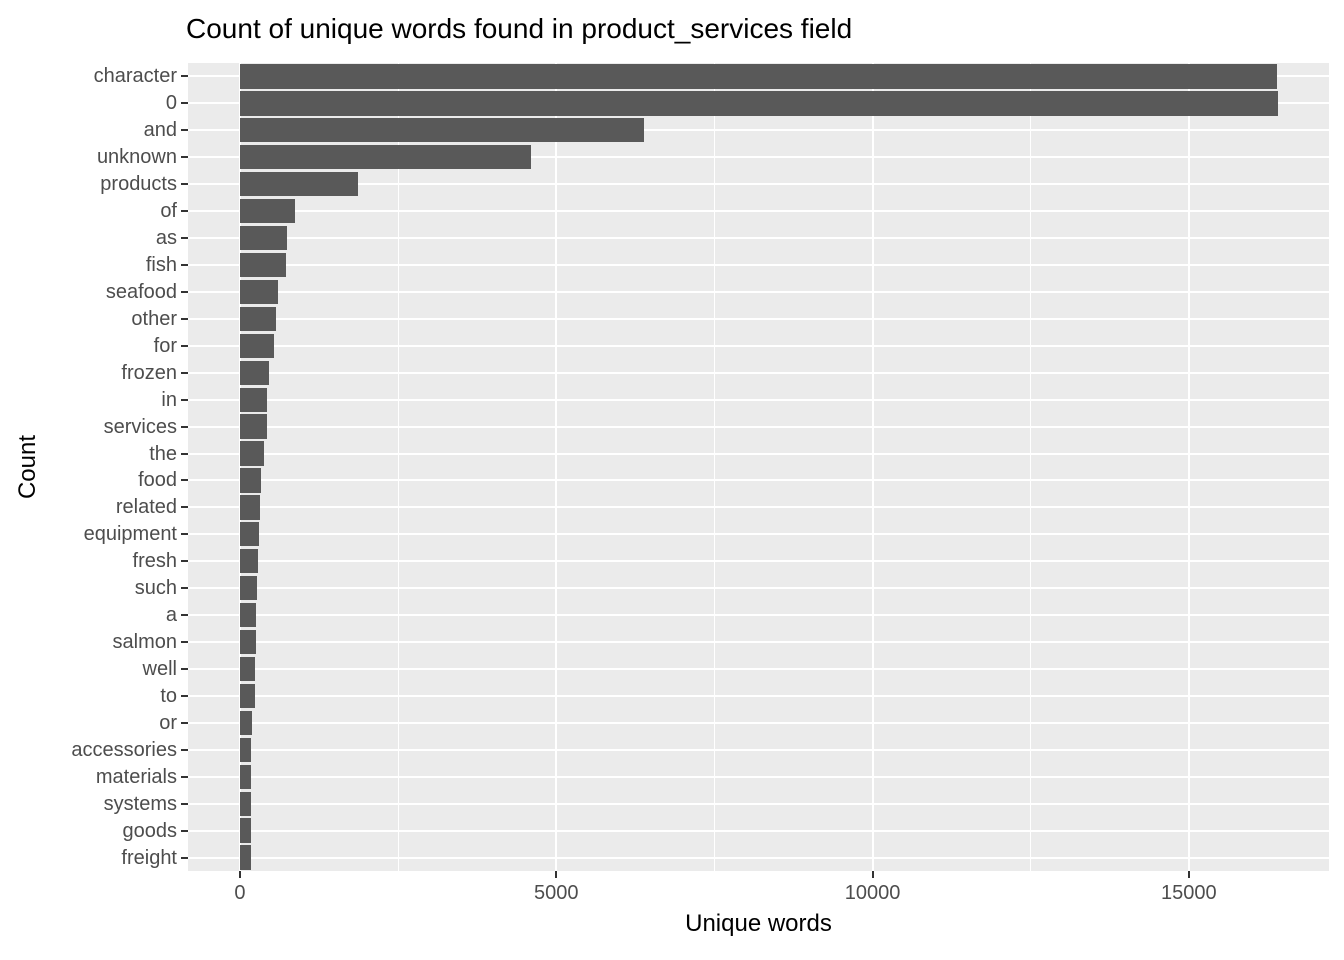  What do you see at coordinates (157, 480) in the screenshot?
I see `y-tick-label-food: food` at bounding box center [157, 480].